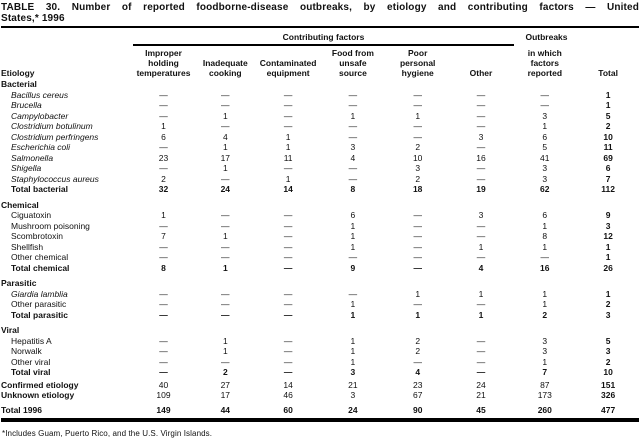 This screenshot has height=441, width=640. Describe the element at coordinates (320, 294) in the screenshot. I see `table-row: Giardia lamblia — — — — 1 1 1 1` at that location.